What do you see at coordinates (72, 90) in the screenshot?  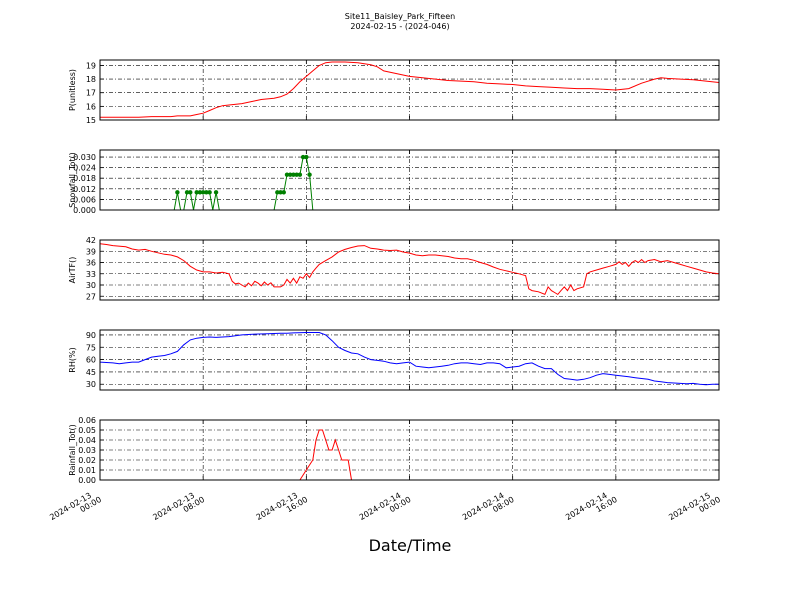 I see `y-axis-label: P(unitless)` at bounding box center [72, 90].